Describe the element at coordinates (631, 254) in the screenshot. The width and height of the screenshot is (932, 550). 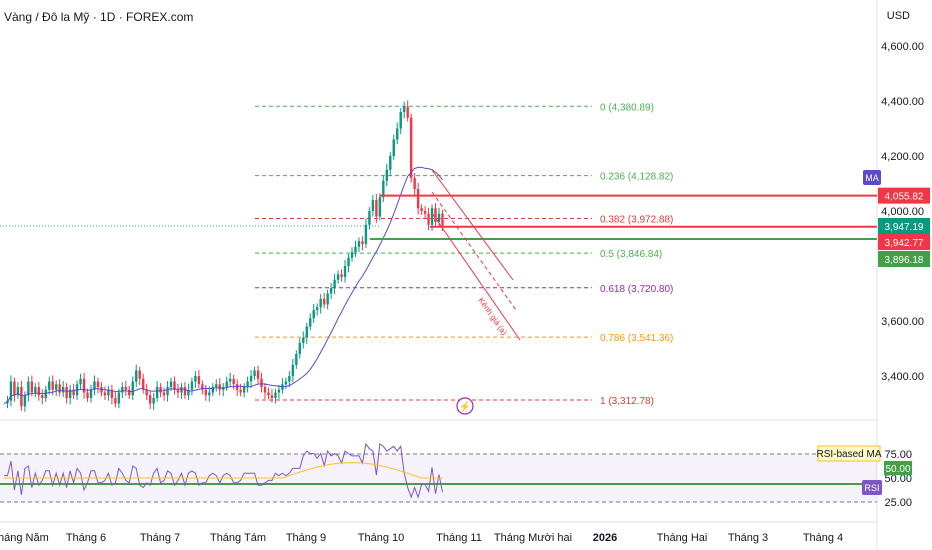
I see `fib-level-label: 0.5 (3,846.84)` at that location.